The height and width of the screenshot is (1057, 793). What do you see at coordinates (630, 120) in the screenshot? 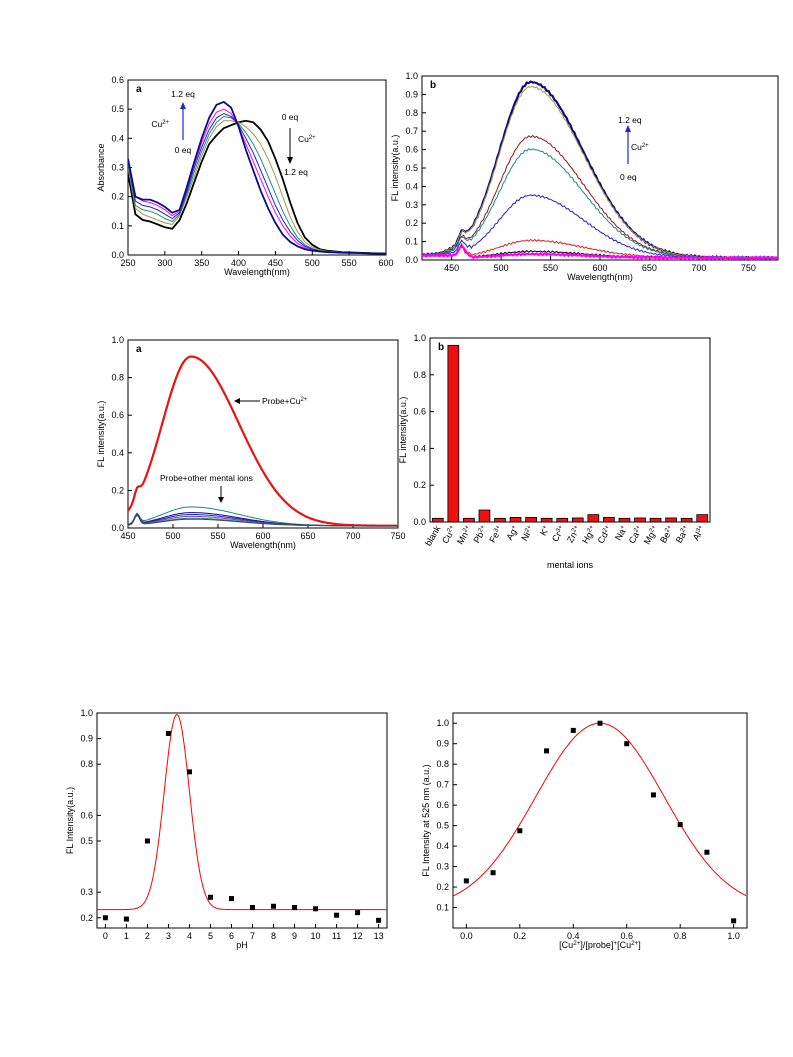
I see `annotation-label: 1.2 eq` at bounding box center [630, 120].